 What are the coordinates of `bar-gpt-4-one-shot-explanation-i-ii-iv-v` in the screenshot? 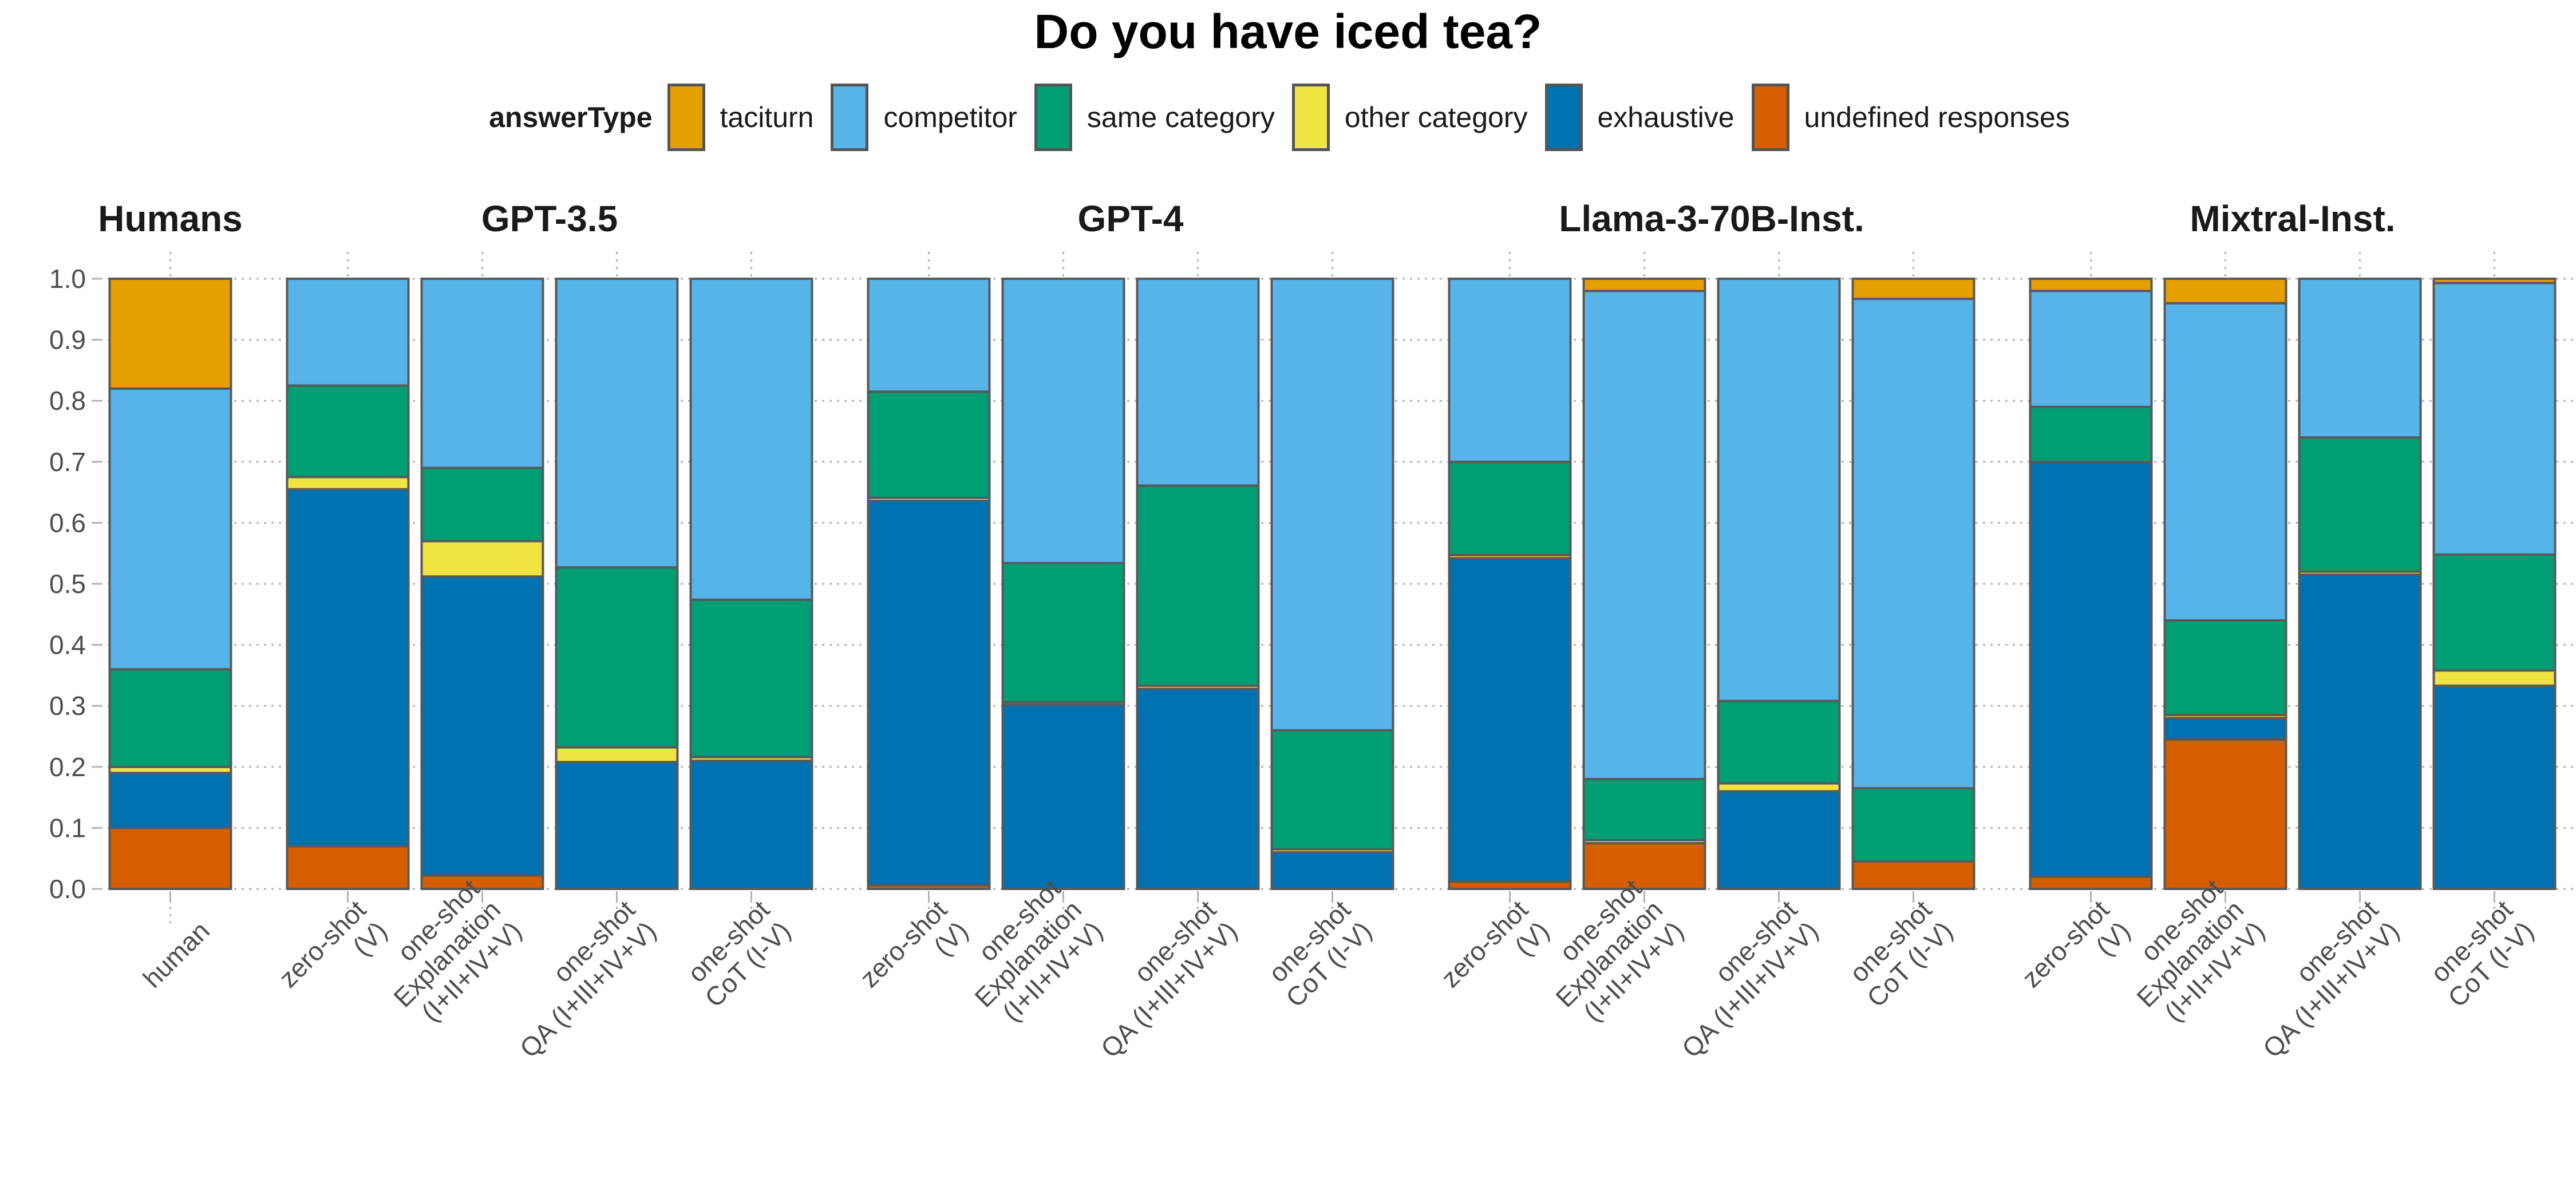 It's located at (1063, 584).